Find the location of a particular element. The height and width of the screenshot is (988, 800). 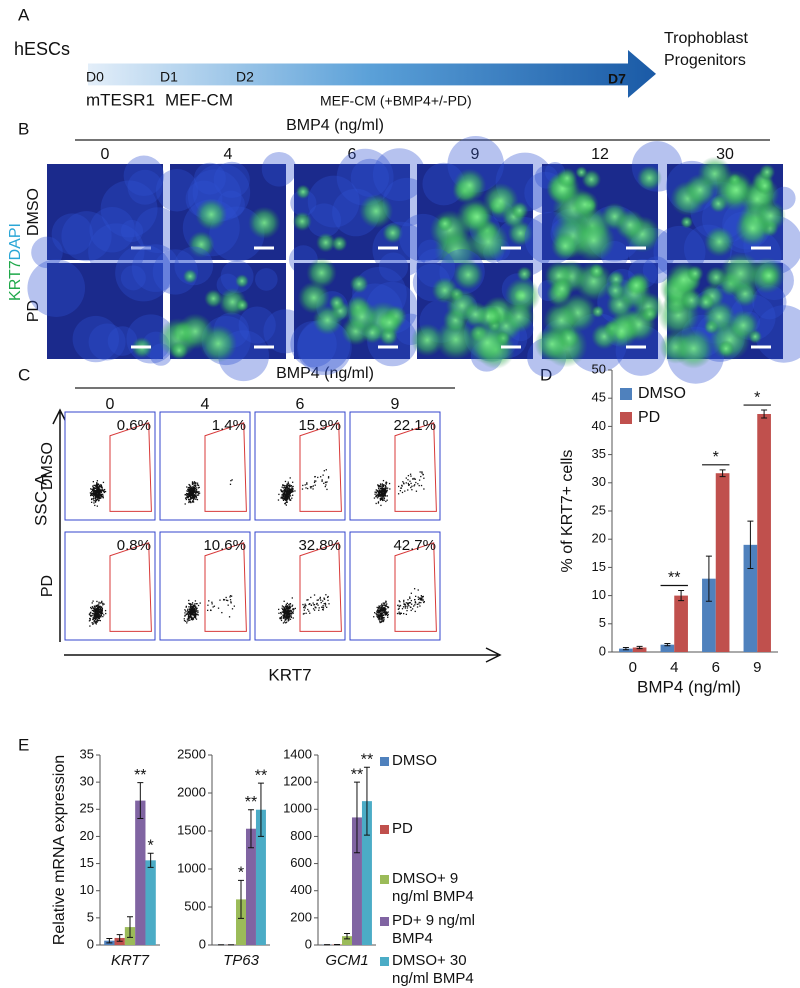

error-bar is located at coordinates (109, 940).